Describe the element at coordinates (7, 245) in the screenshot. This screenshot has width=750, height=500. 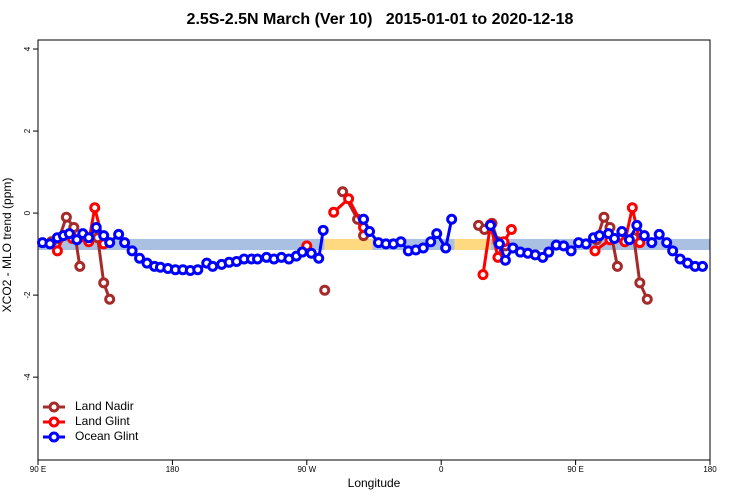
I see `y-axis-label: XCO2 - MLO trend (ppm)` at that location.